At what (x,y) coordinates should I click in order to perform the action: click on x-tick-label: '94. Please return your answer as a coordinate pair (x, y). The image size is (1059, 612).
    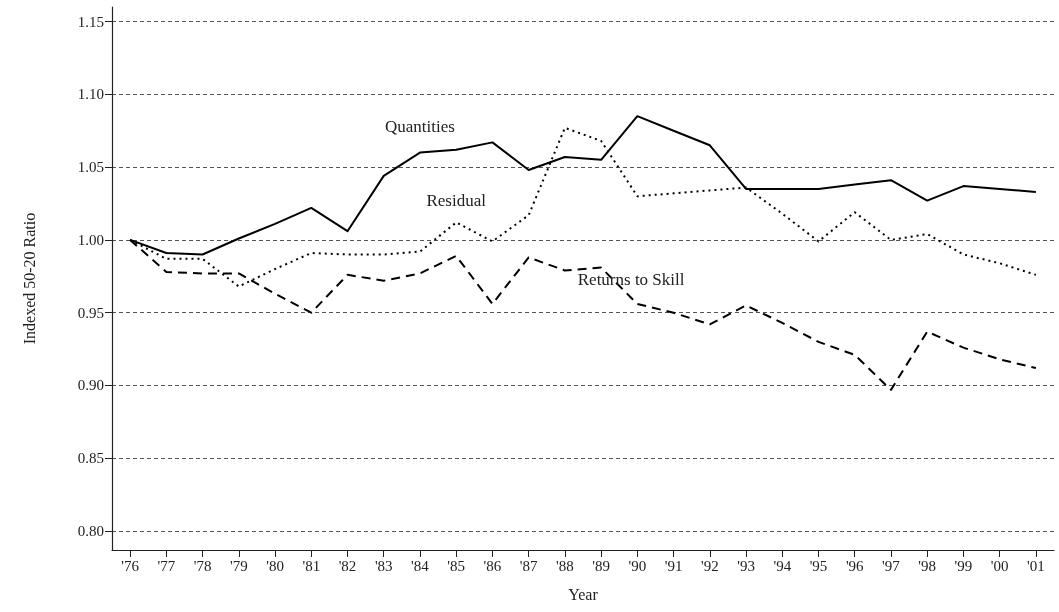
    Looking at the image, I should click on (782, 565).